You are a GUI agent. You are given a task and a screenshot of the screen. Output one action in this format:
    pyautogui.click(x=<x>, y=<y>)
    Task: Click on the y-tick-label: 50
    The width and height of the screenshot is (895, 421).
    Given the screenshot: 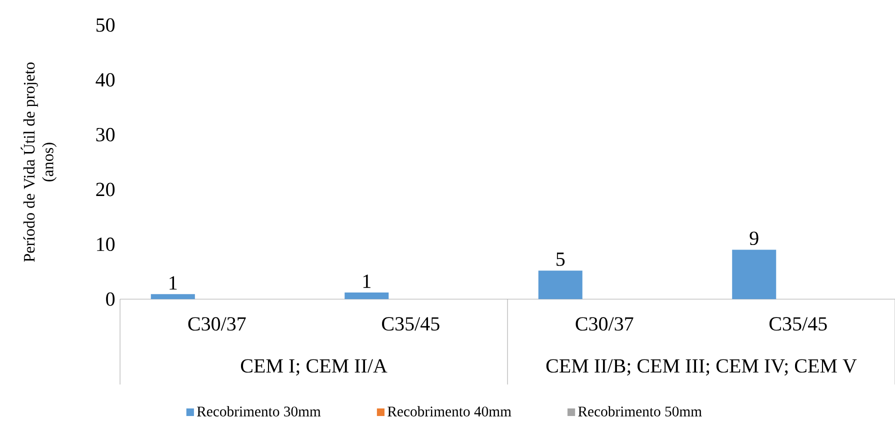 What is the action you would take?
    pyautogui.click(x=105, y=25)
    